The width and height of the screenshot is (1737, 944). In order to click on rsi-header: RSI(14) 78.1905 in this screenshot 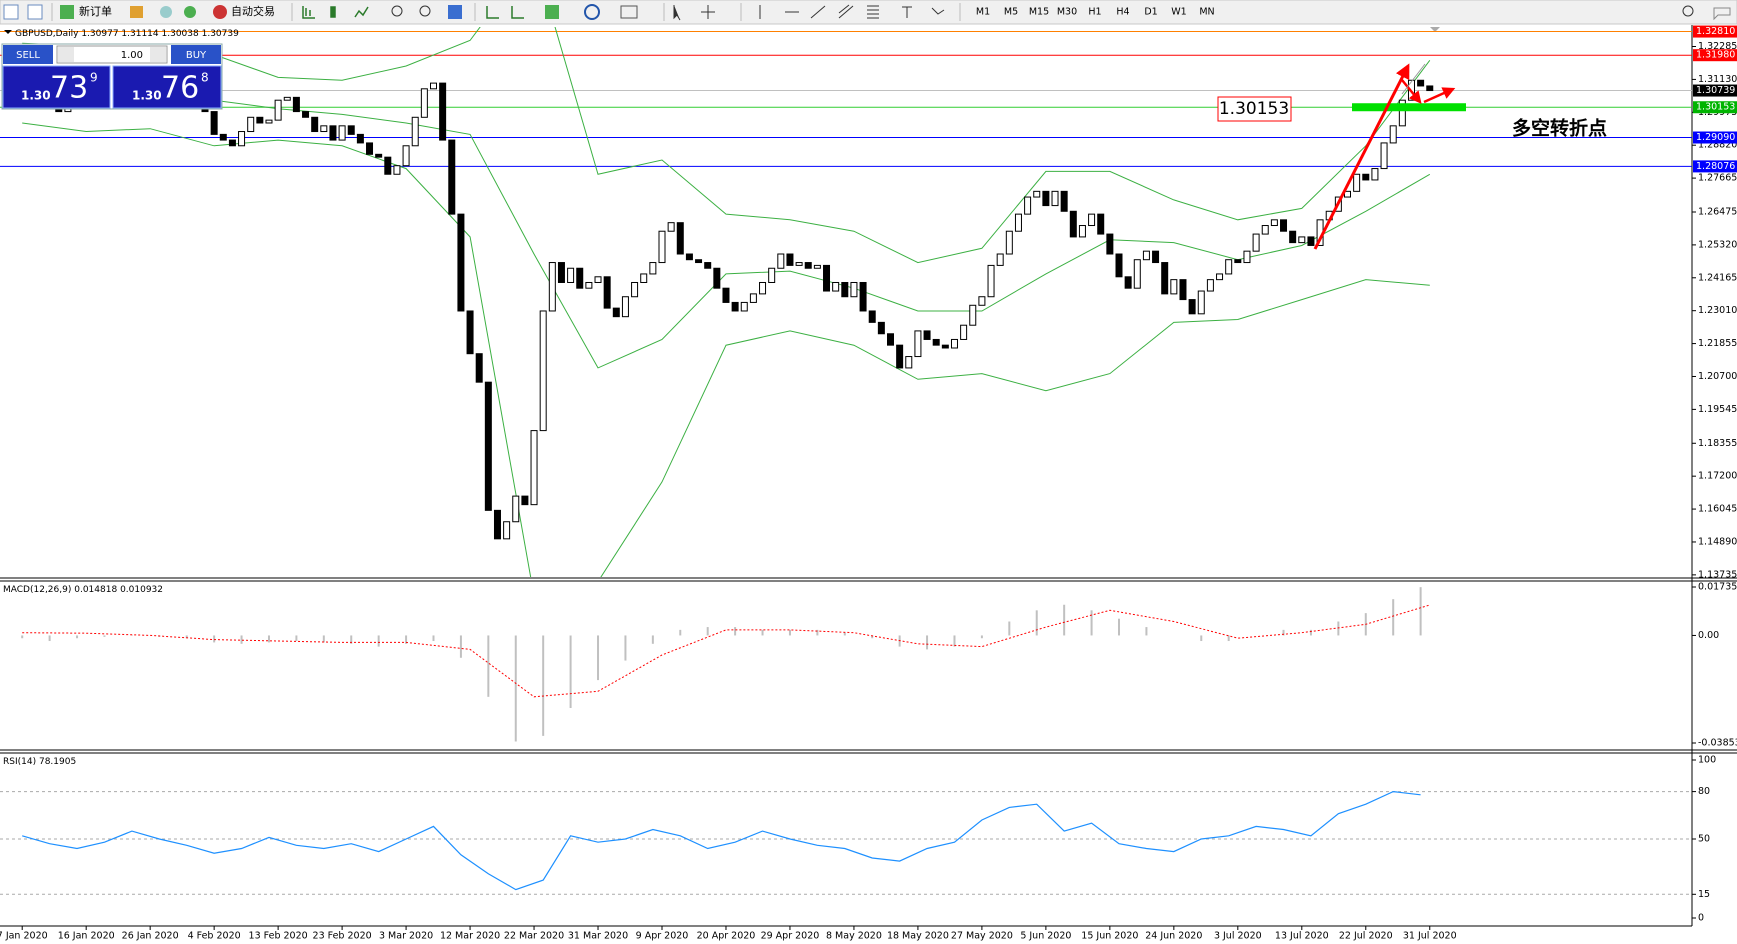, I will do `click(39, 762)`.